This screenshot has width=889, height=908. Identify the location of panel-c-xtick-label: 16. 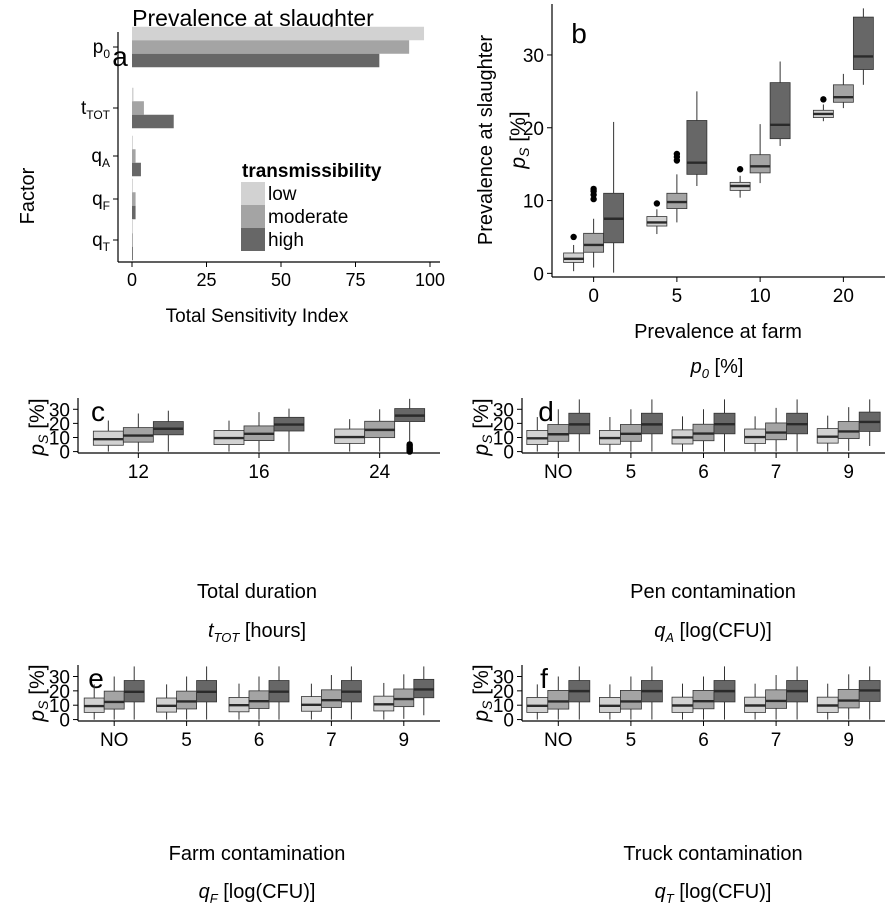
(258, 472).